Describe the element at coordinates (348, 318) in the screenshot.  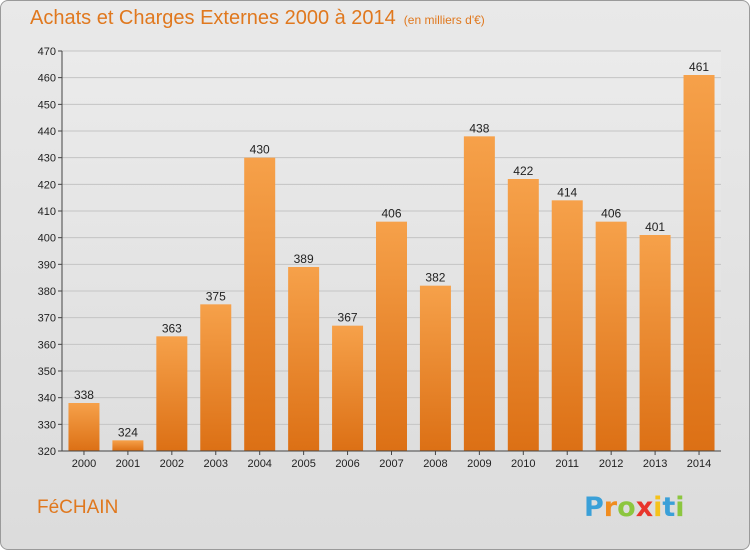
I see `bar-value-label: 367` at that location.